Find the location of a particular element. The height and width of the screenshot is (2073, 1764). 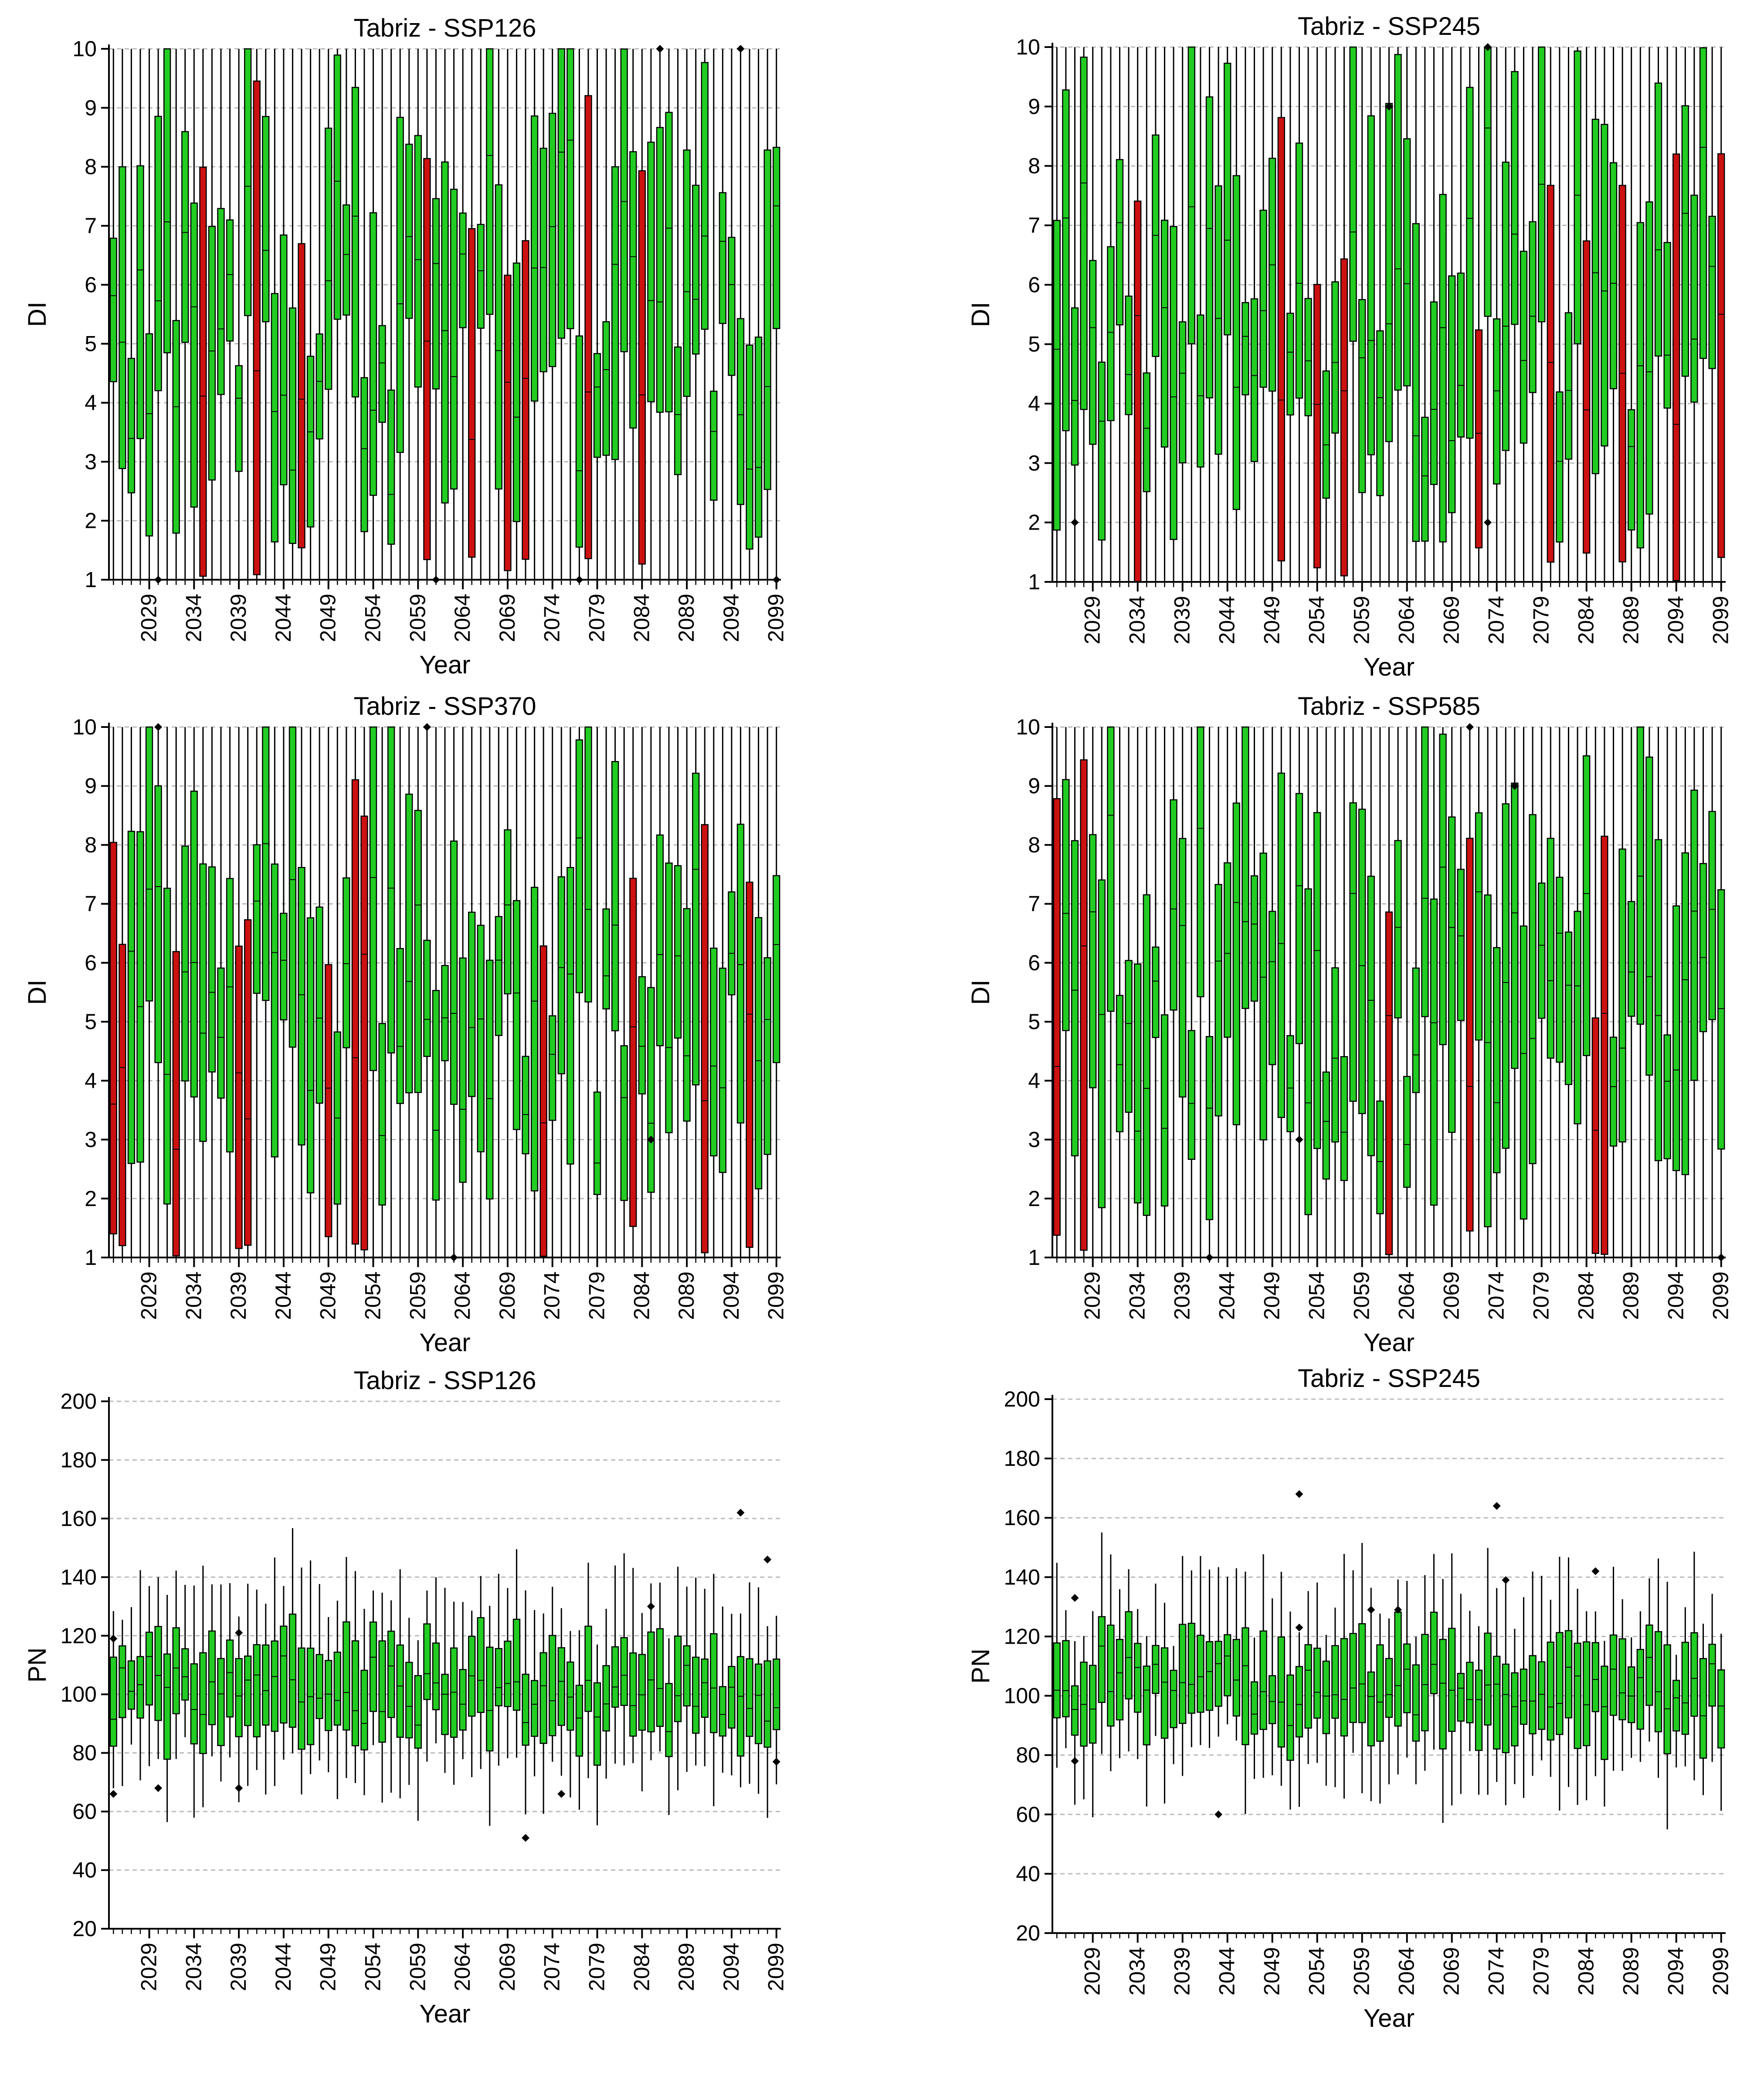

box-2038 is located at coordinates (1173, 1705).